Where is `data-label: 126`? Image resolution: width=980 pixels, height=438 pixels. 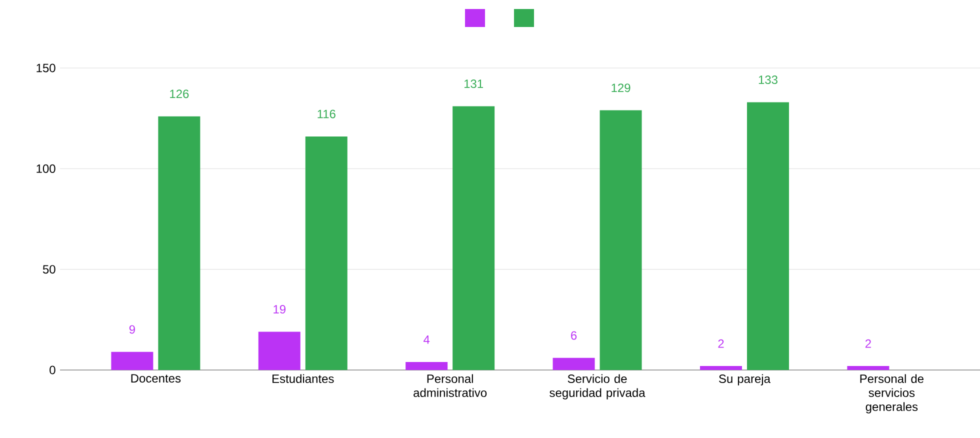
data-label: 126 is located at coordinates (179, 94).